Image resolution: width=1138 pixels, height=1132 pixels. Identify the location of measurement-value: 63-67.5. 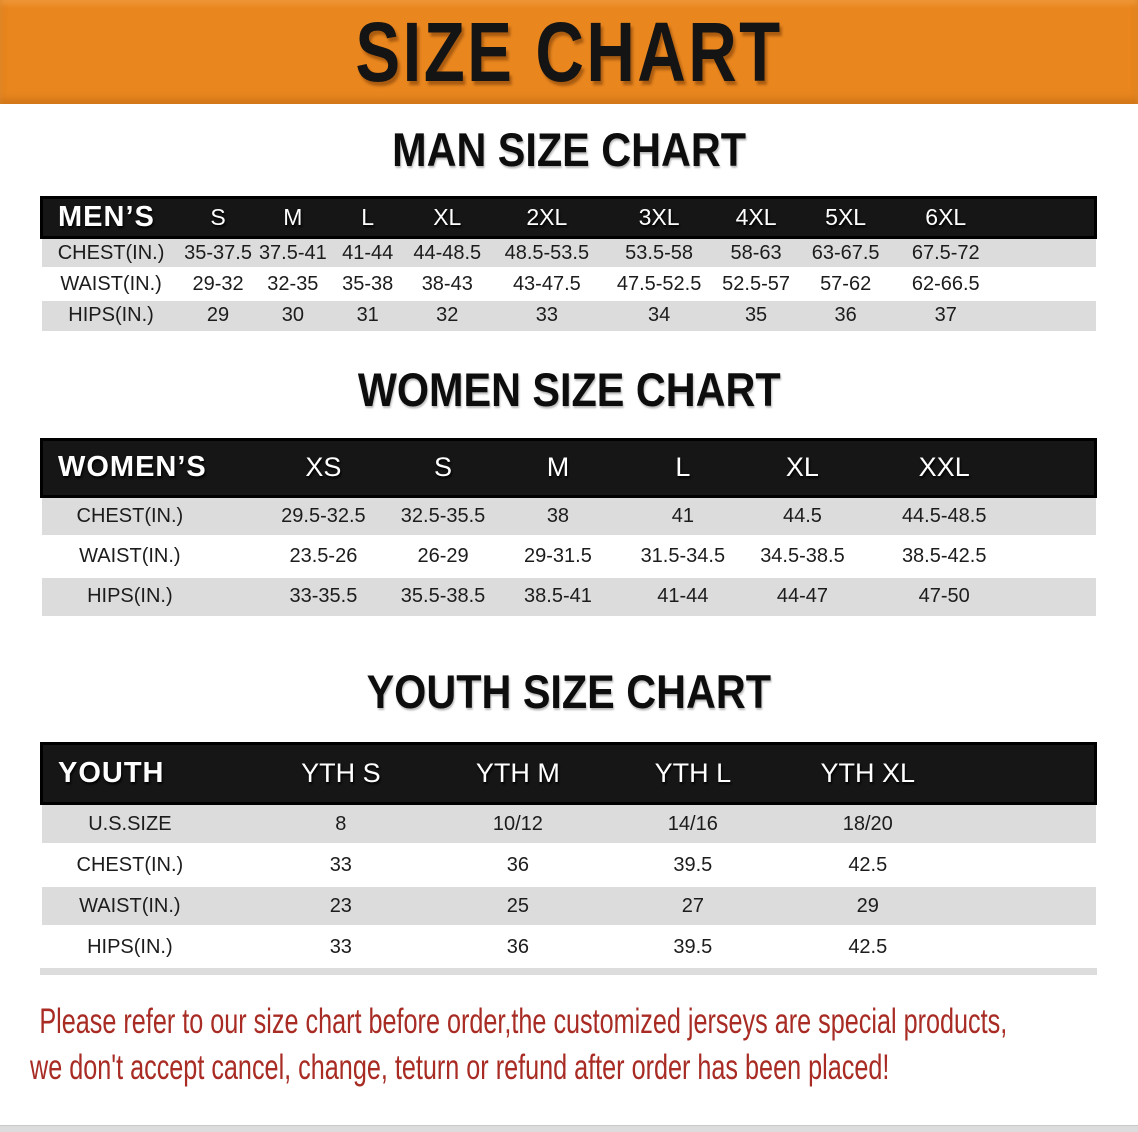
(846, 252).